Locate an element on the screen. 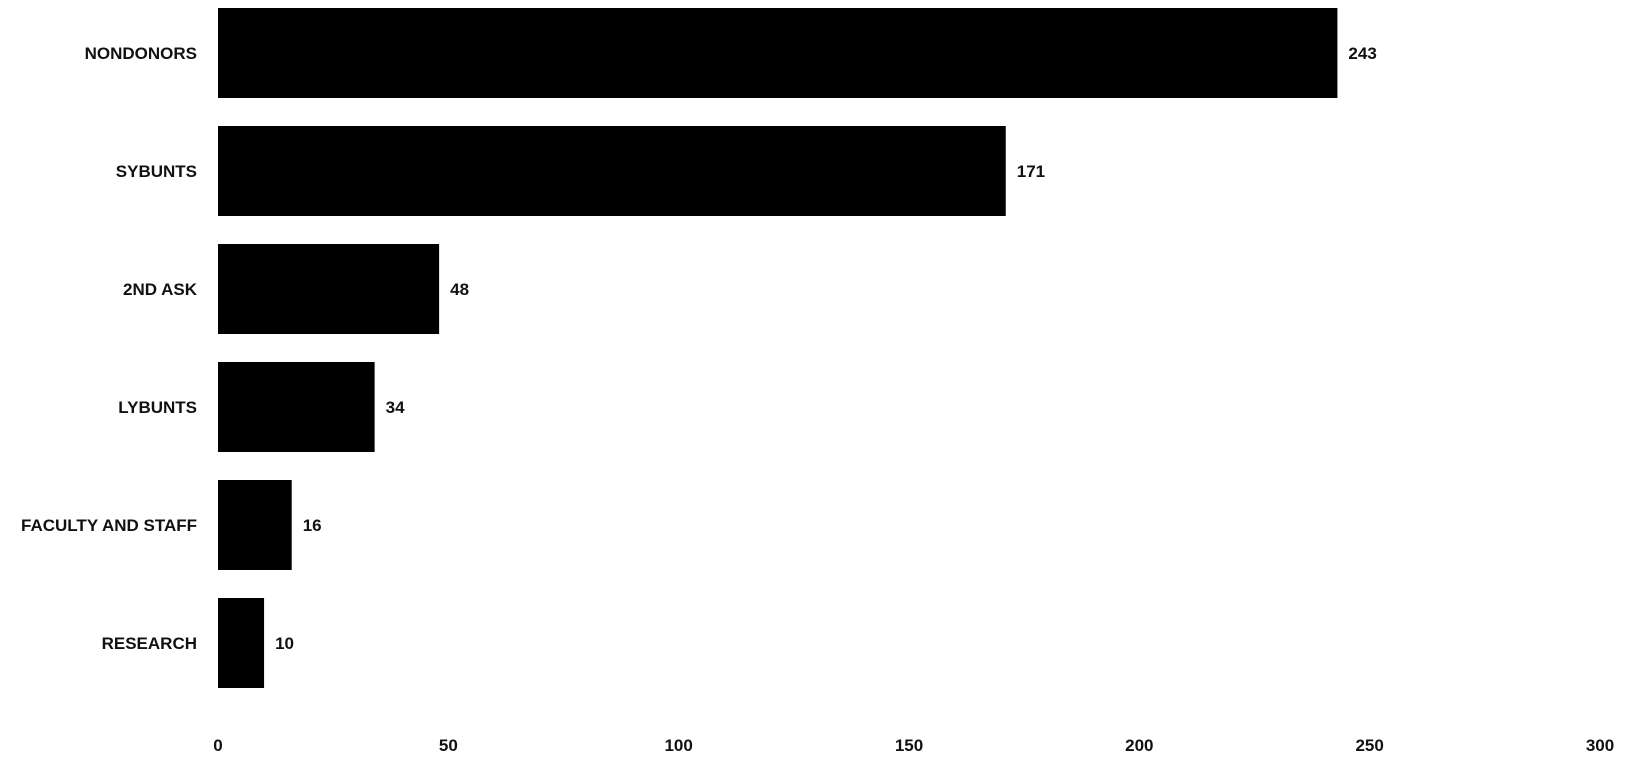 This screenshot has height=760, width=1644. x-tick-label-50: 50 is located at coordinates (448, 745).